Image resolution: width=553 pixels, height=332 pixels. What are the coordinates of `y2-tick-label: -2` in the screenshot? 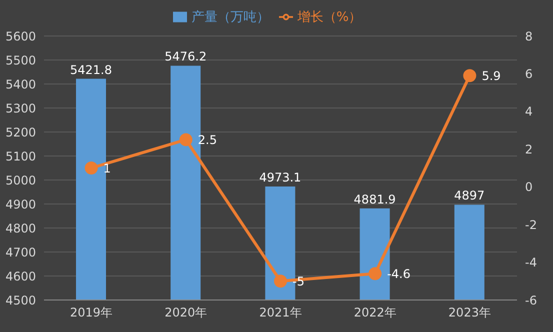 It's located at (531, 225).